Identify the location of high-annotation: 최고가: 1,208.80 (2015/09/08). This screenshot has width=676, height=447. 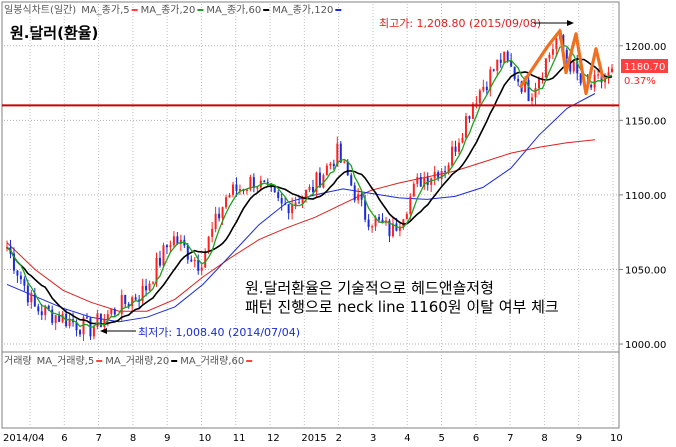
(460, 23).